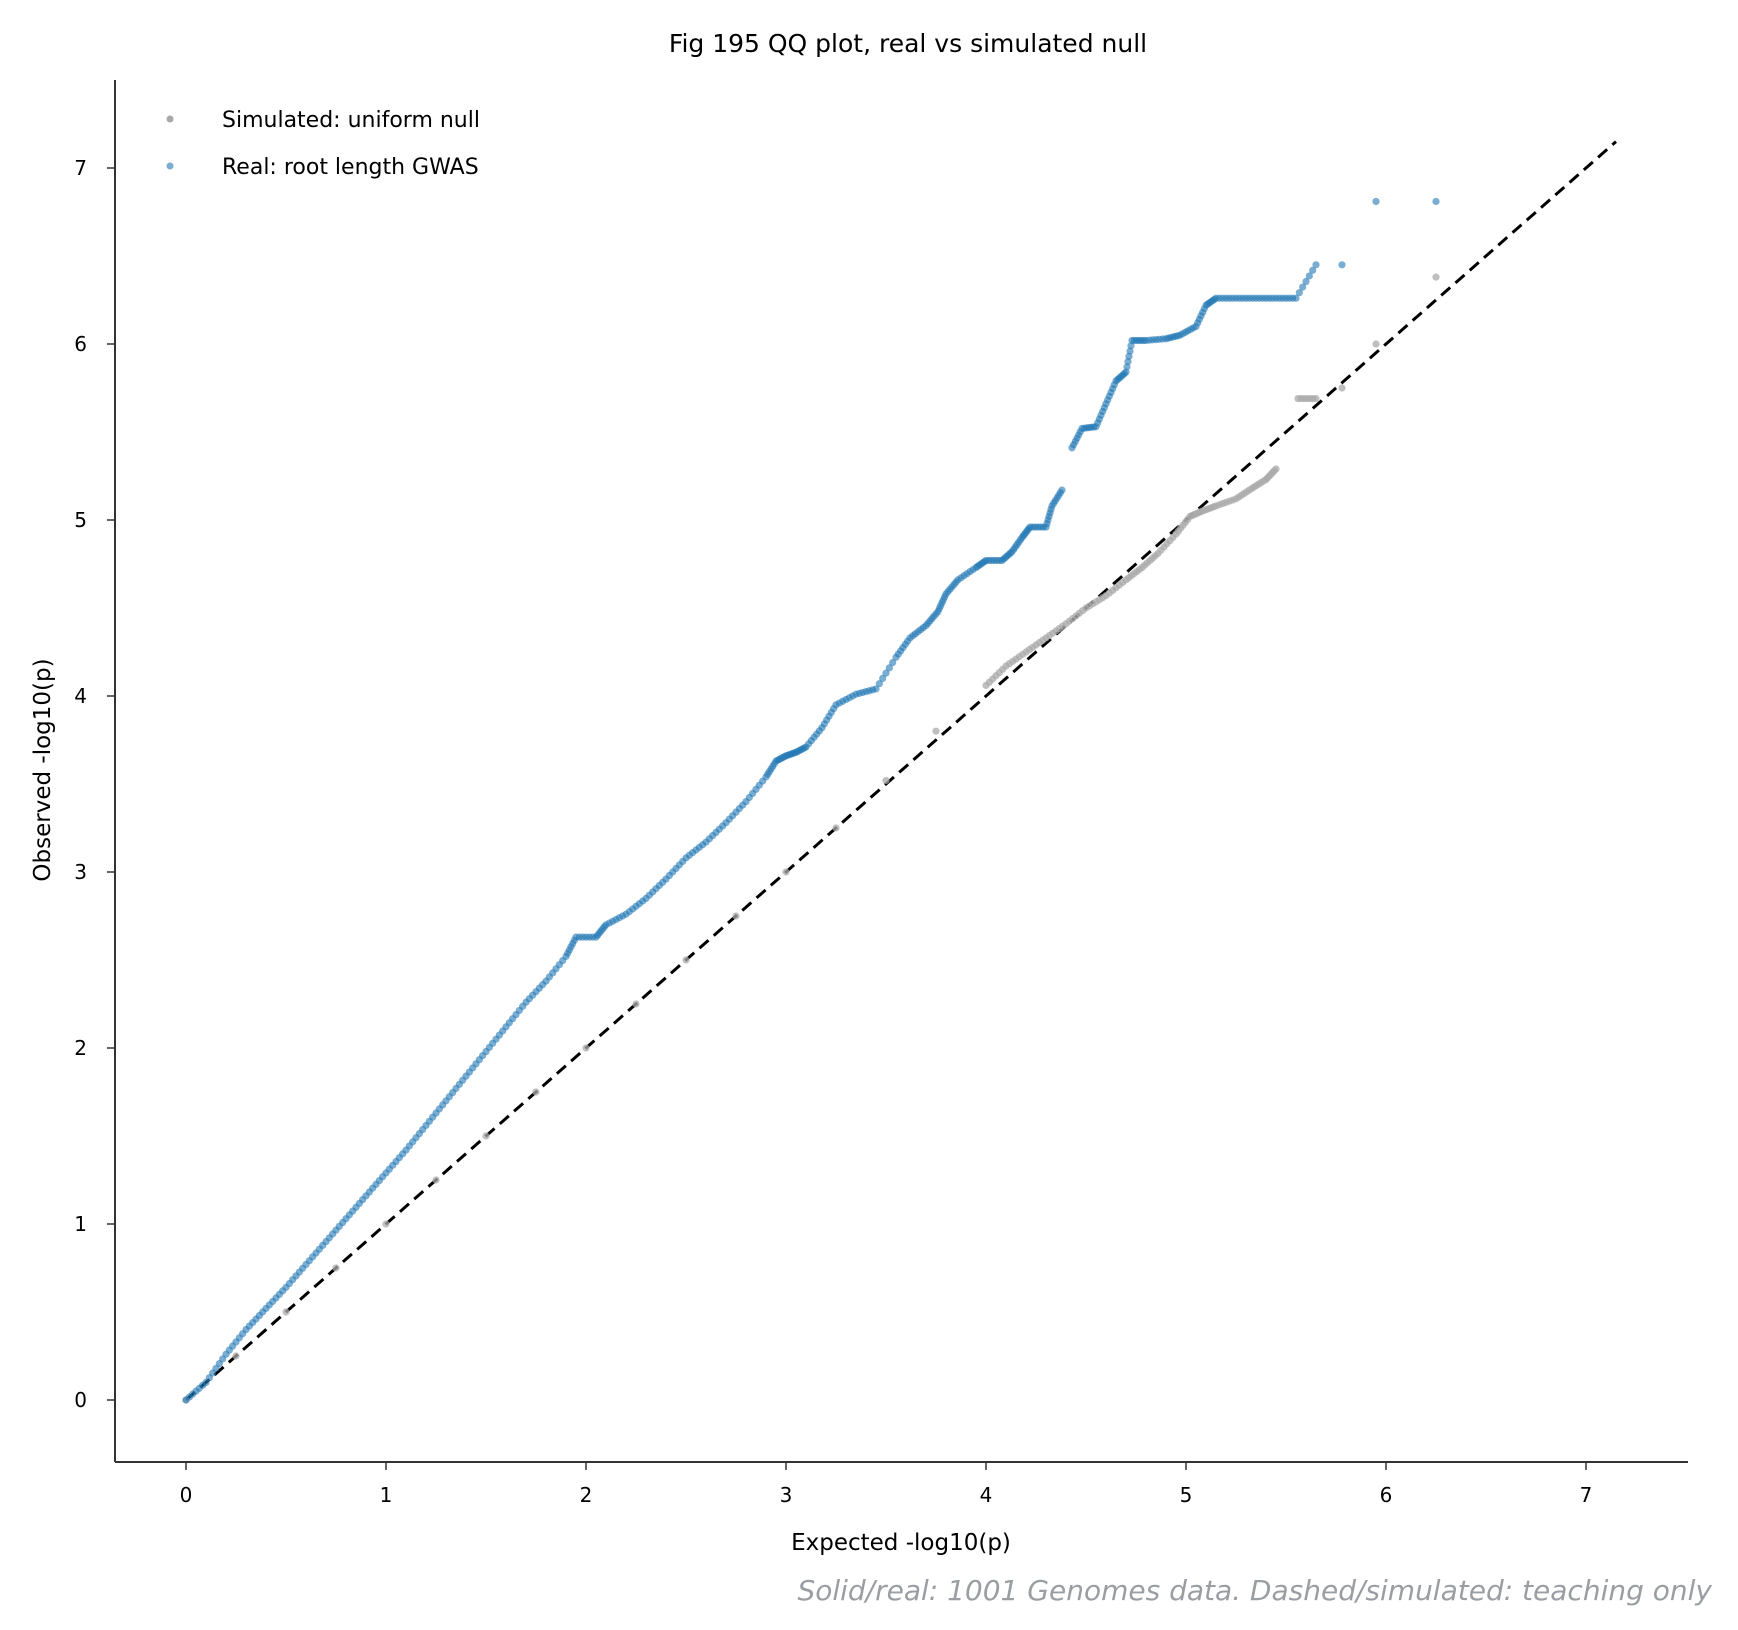 The width and height of the screenshot is (1738, 1630). What do you see at coordinates (80, 872) in the screenshot?
I see `y-tick-label: 3` at bounding box center [80, 872].